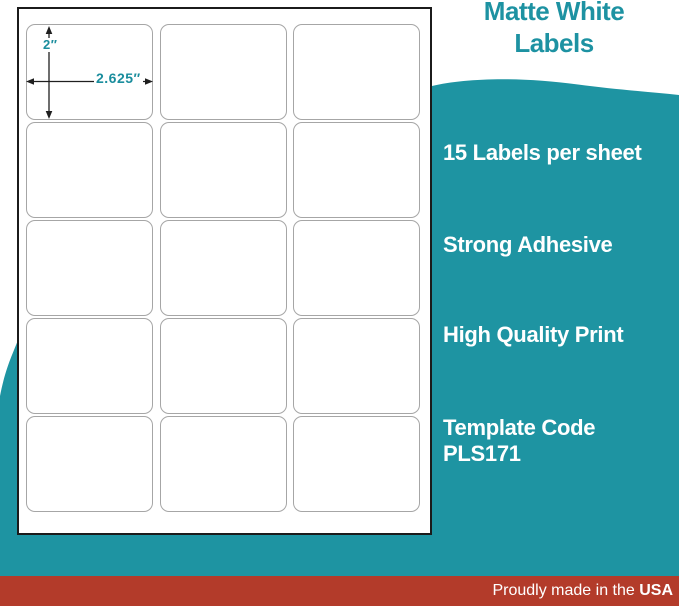  Describe the element at coordinates (49, 30) in the screenshot. I see `arrowhead-up-icon` at that location.